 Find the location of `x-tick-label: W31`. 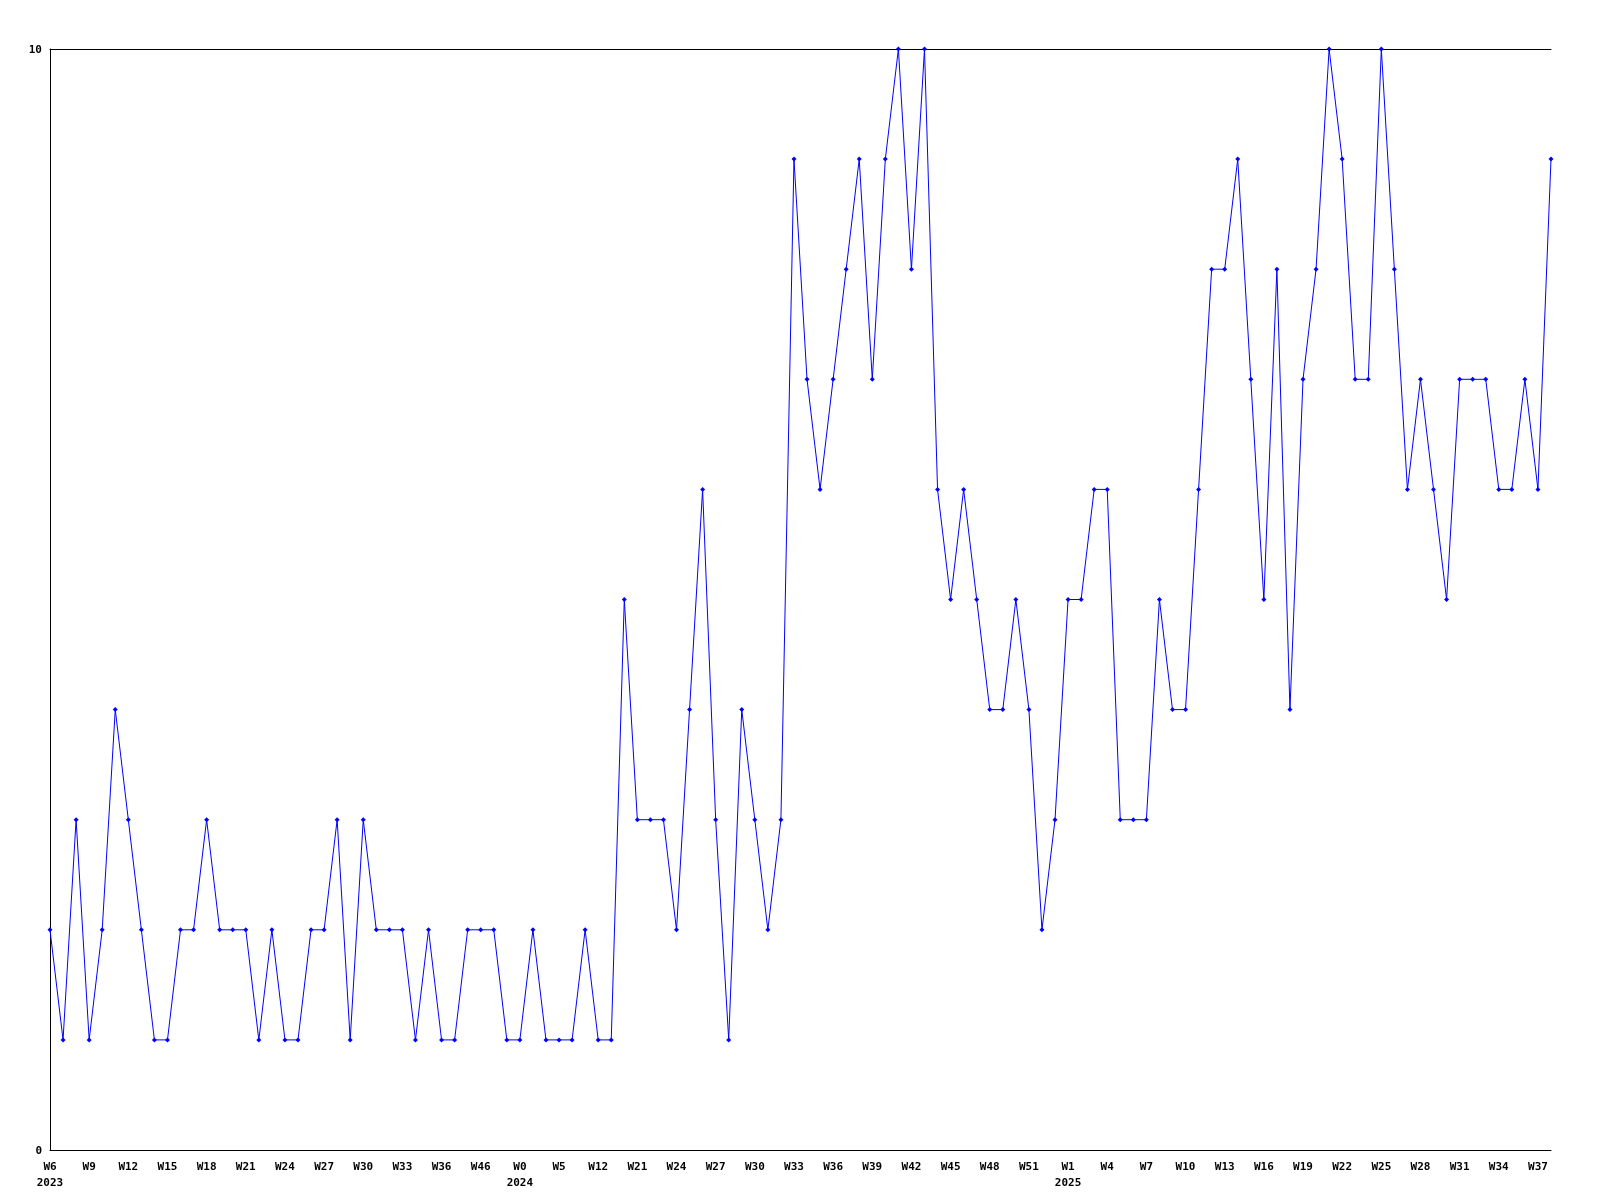

x-tick-label: W31 is located at coordinates (1459, 1166).